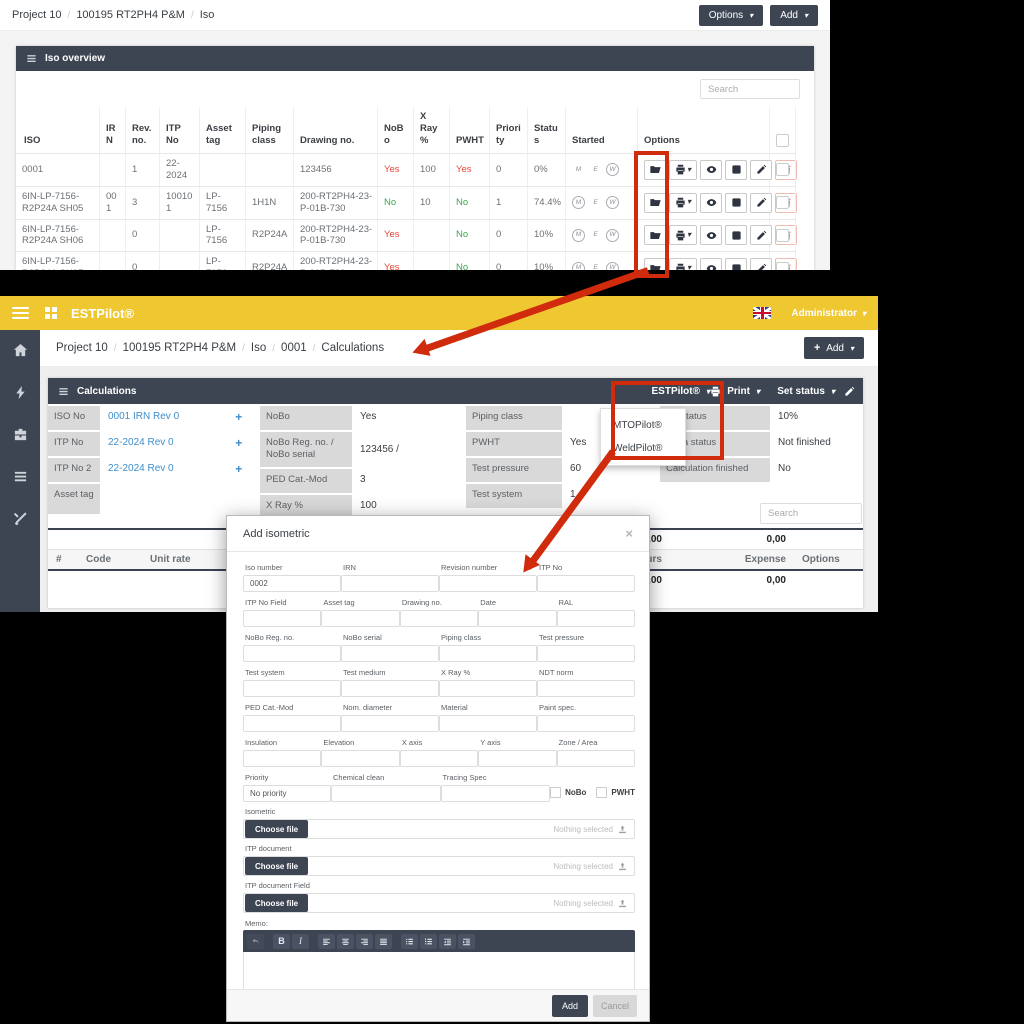  I want to click on y-axis-field, so click(517, 758).